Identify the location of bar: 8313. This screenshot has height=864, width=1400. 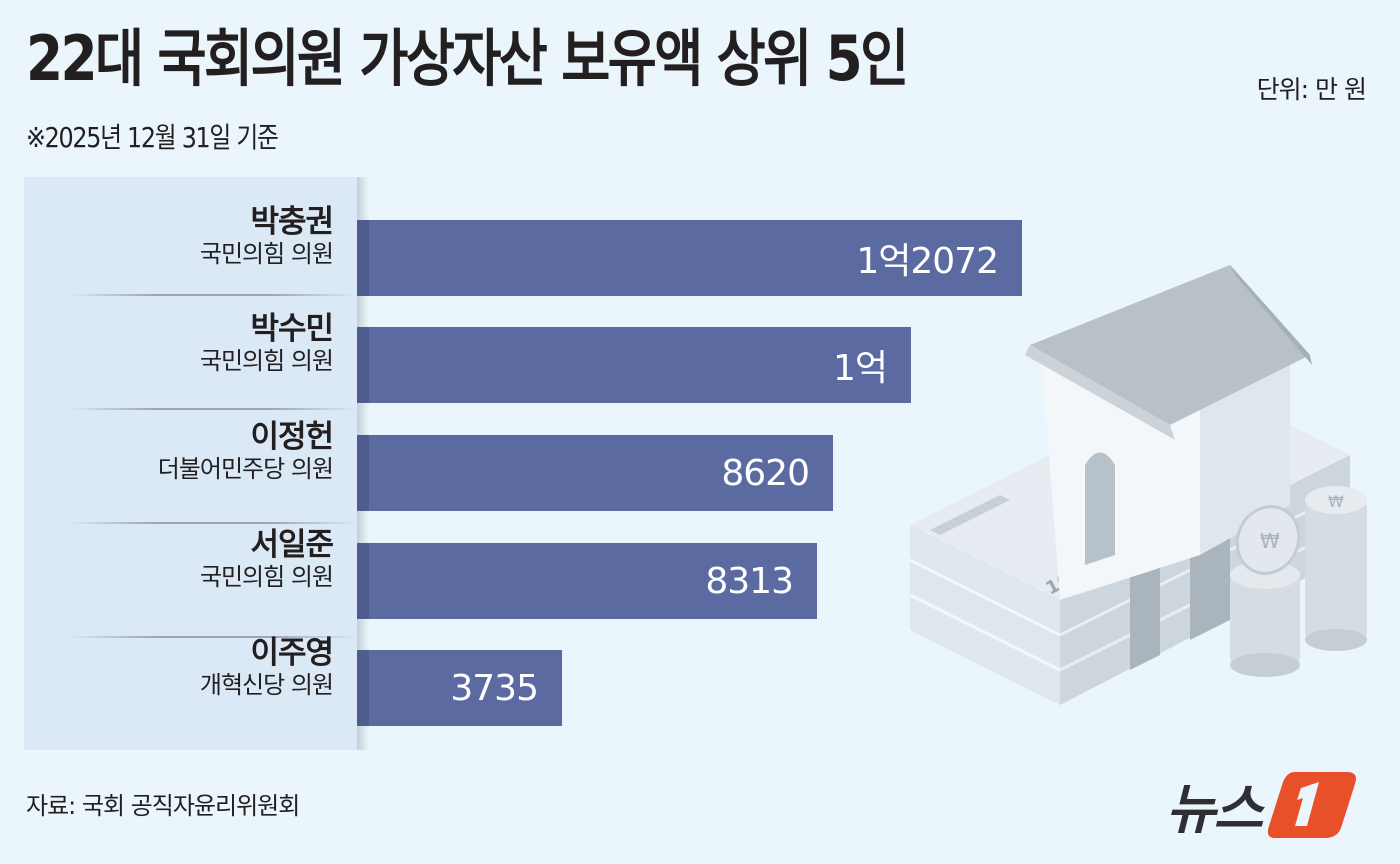
(587, 581).